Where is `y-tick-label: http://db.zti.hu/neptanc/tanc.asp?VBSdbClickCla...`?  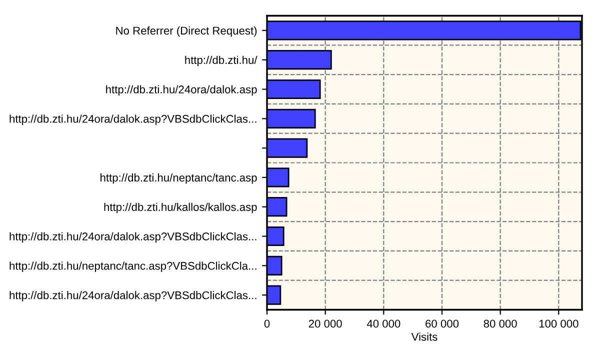
y-tick-label: http://db.zti.hu/neptanc/tanc.asp?VBSdbClickCla... is located at coordinates (133, 267).